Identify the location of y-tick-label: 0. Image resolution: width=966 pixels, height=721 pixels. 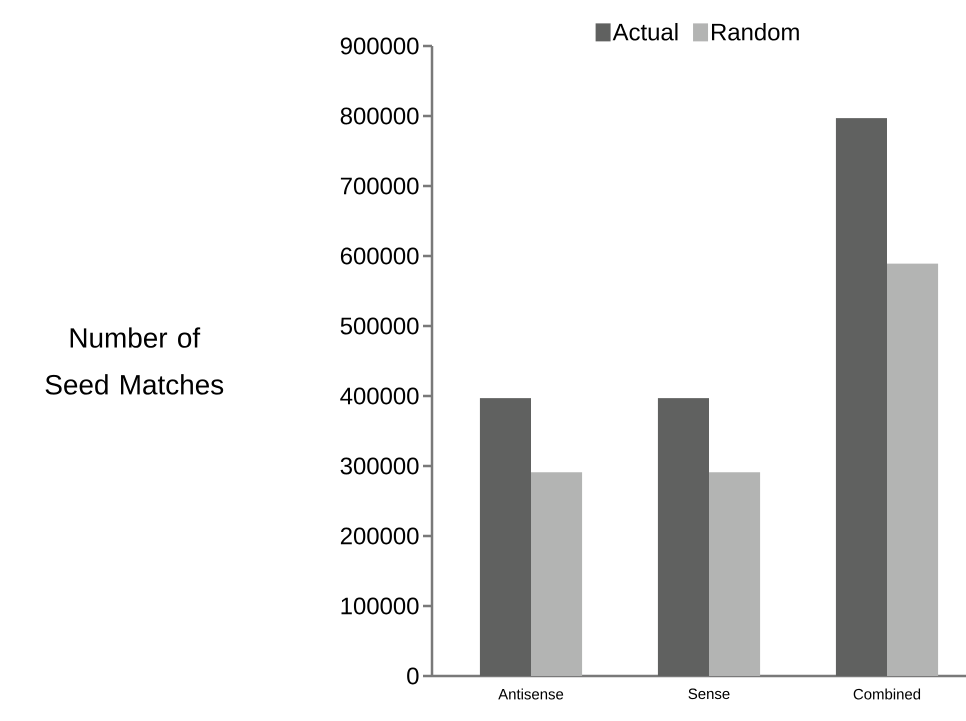
(413, 676).